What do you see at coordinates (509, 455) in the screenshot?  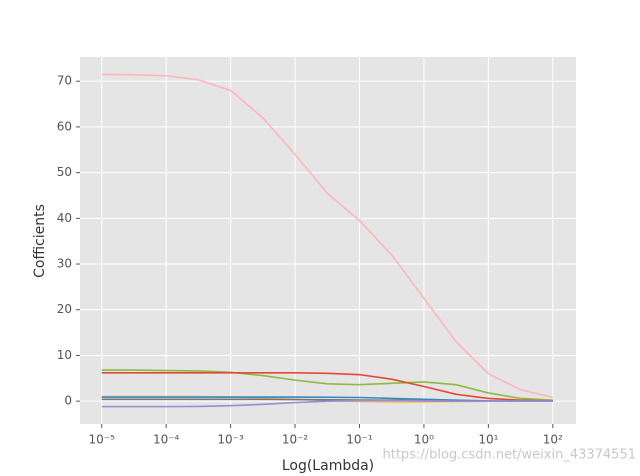 I see `watermark: https://blog.csdn.net/weixin_43374551` at bounding box center [509, 455].